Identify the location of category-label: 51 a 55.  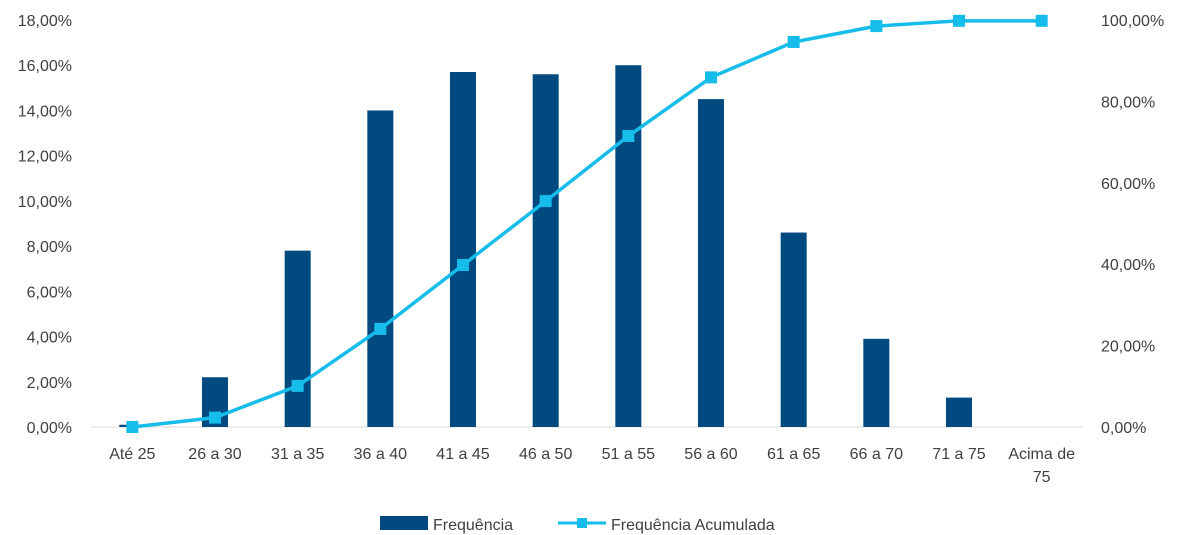
(628, 454).